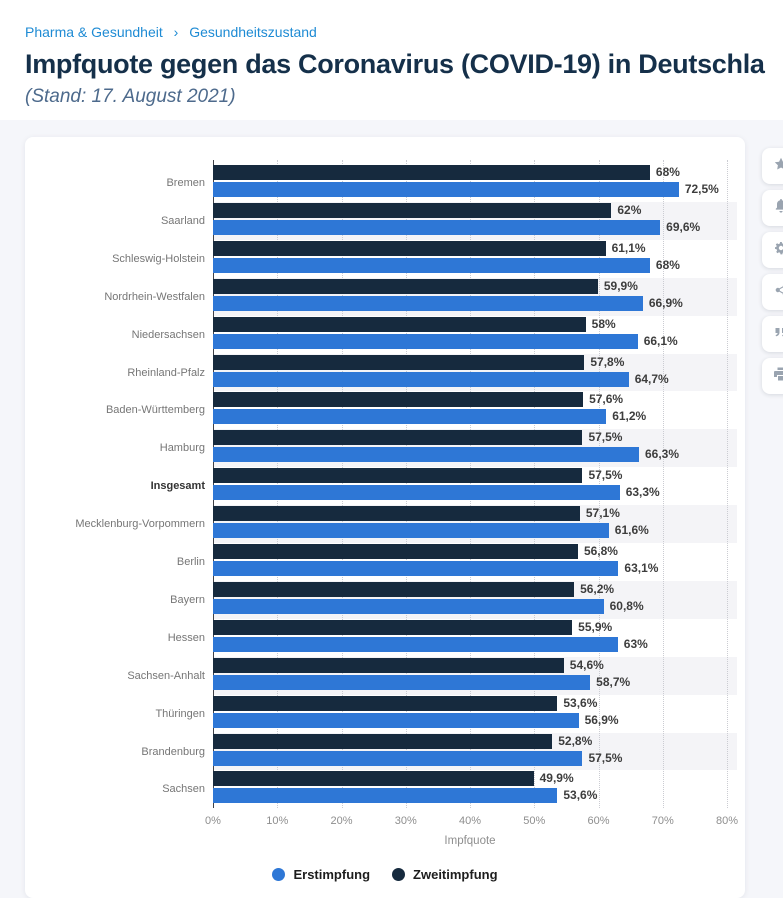 Image resolution: width=783 pixels, height=898 pixels. I want to click on value-label: 62%, so click(629, 209).